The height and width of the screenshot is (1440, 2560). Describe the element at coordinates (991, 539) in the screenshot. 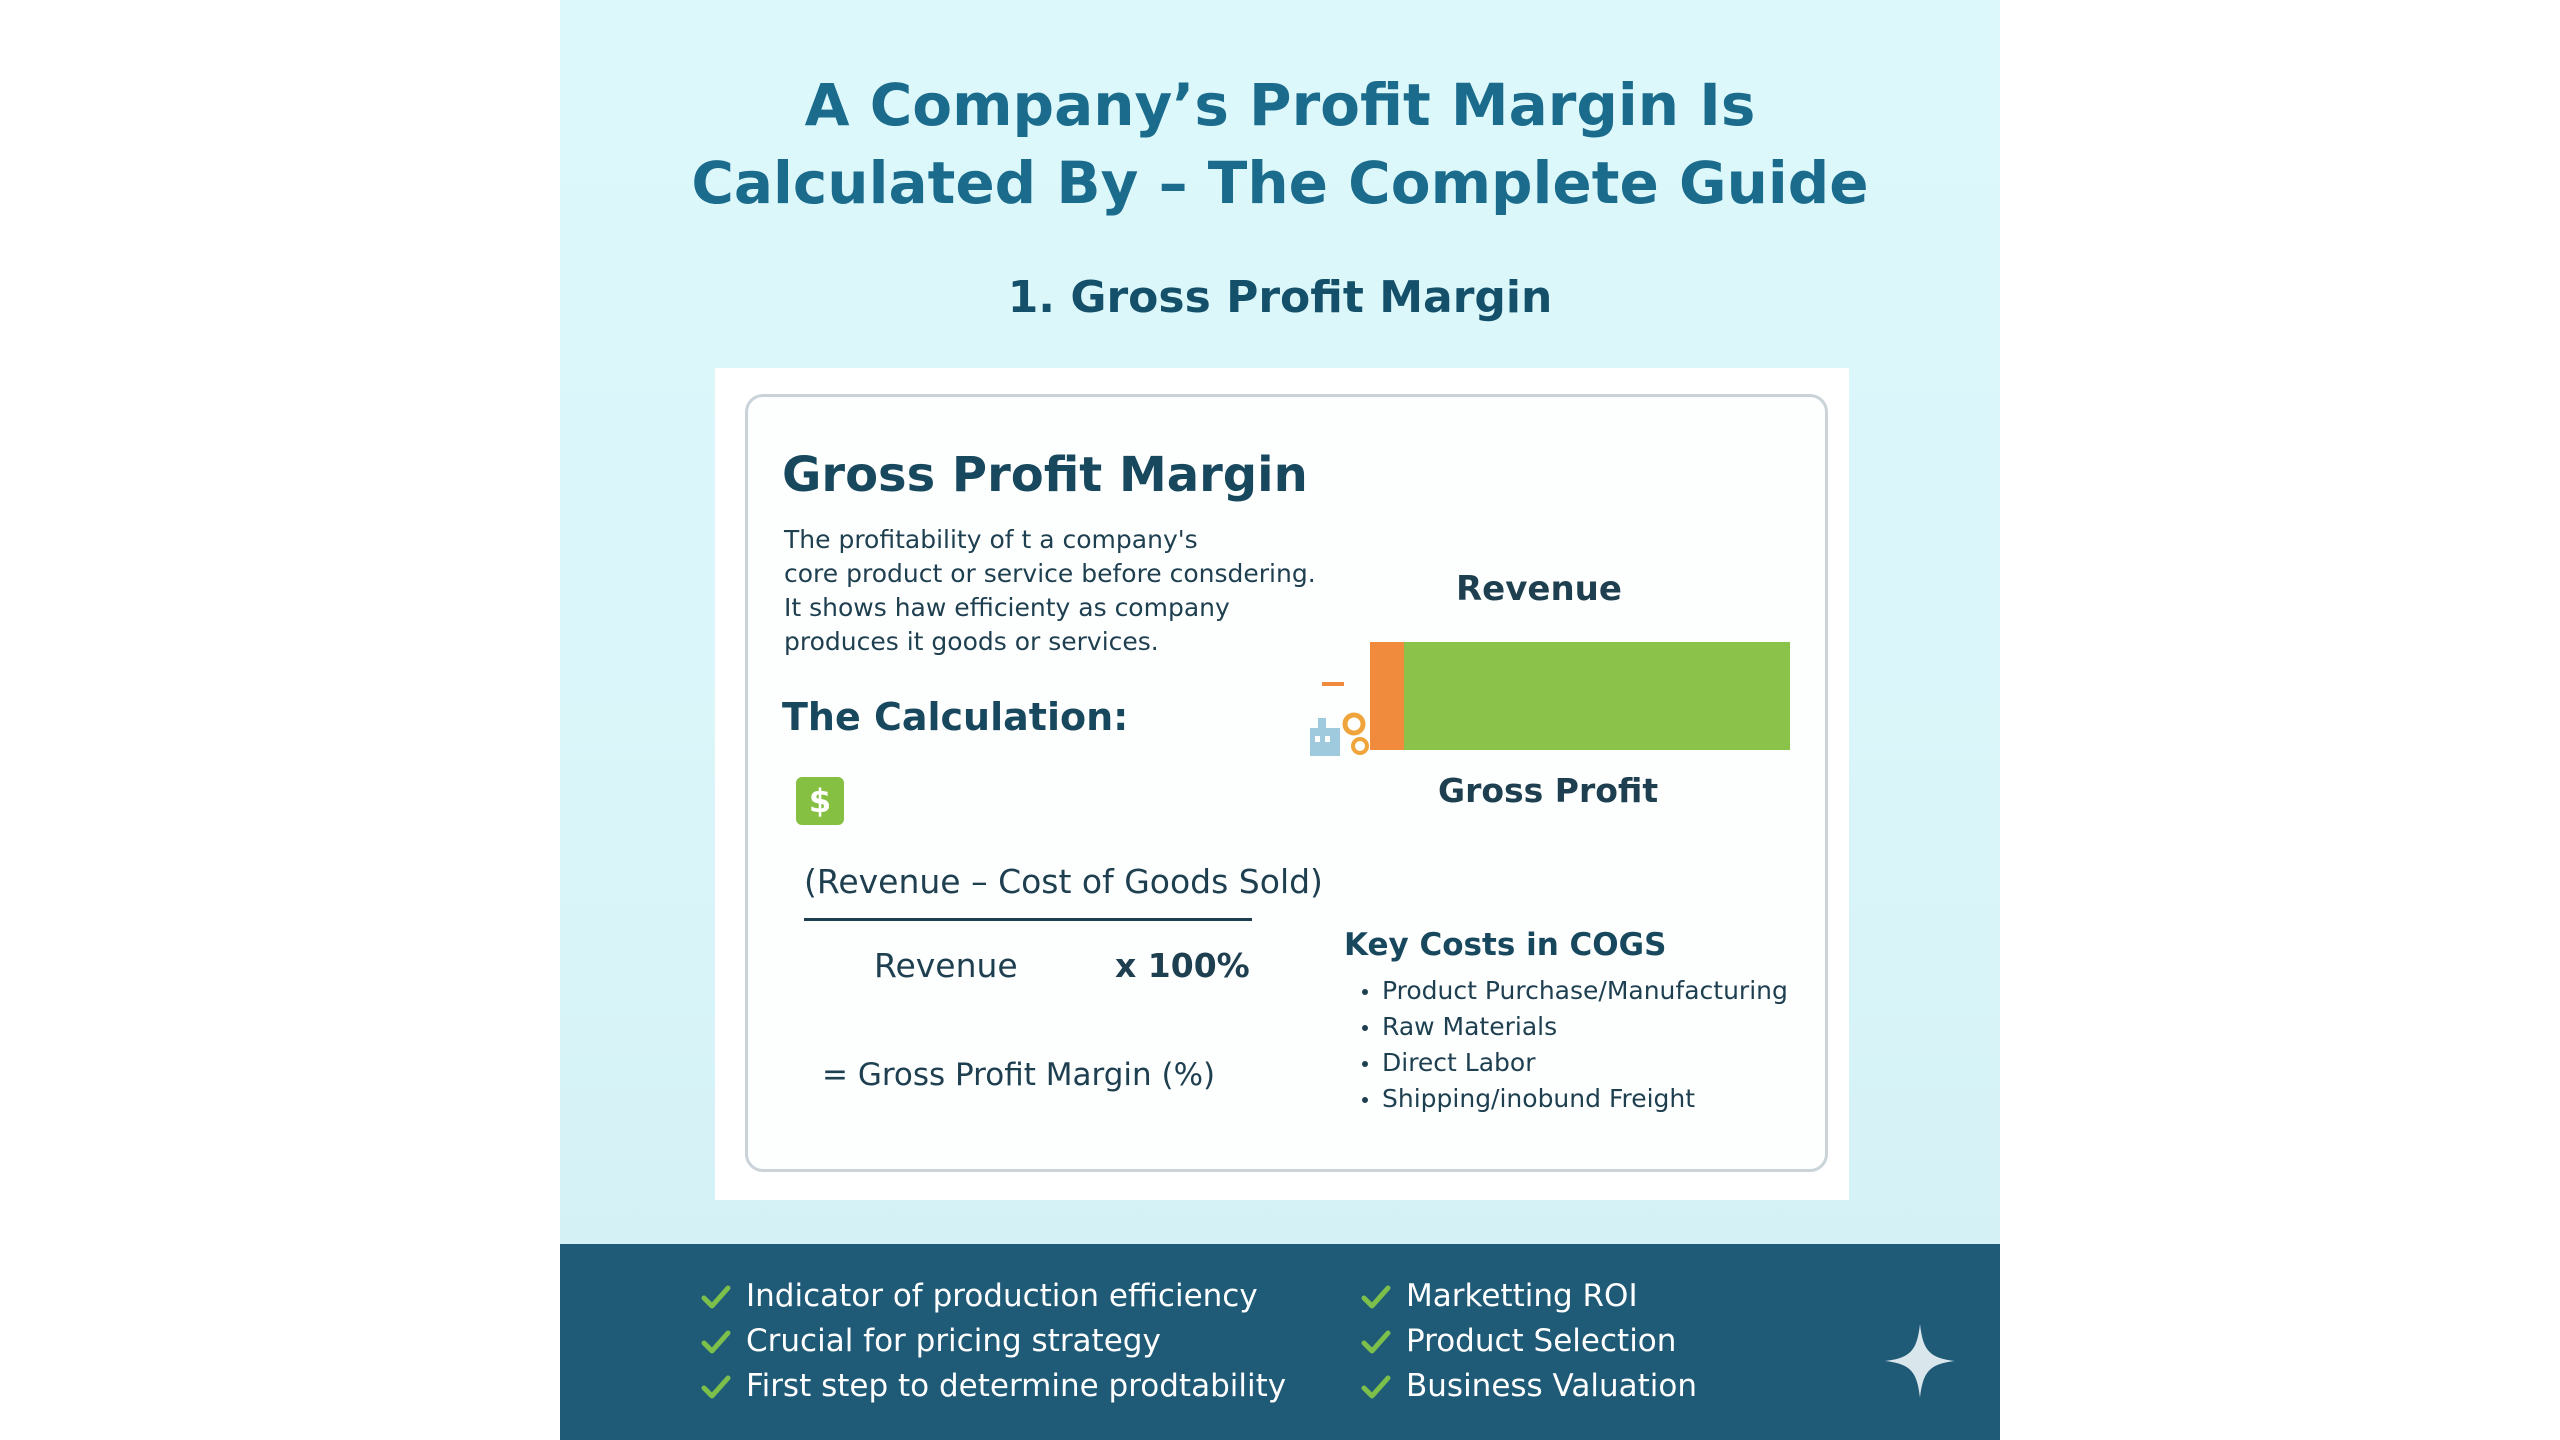

I see `description-line: The profitability of t a company's` at that location.